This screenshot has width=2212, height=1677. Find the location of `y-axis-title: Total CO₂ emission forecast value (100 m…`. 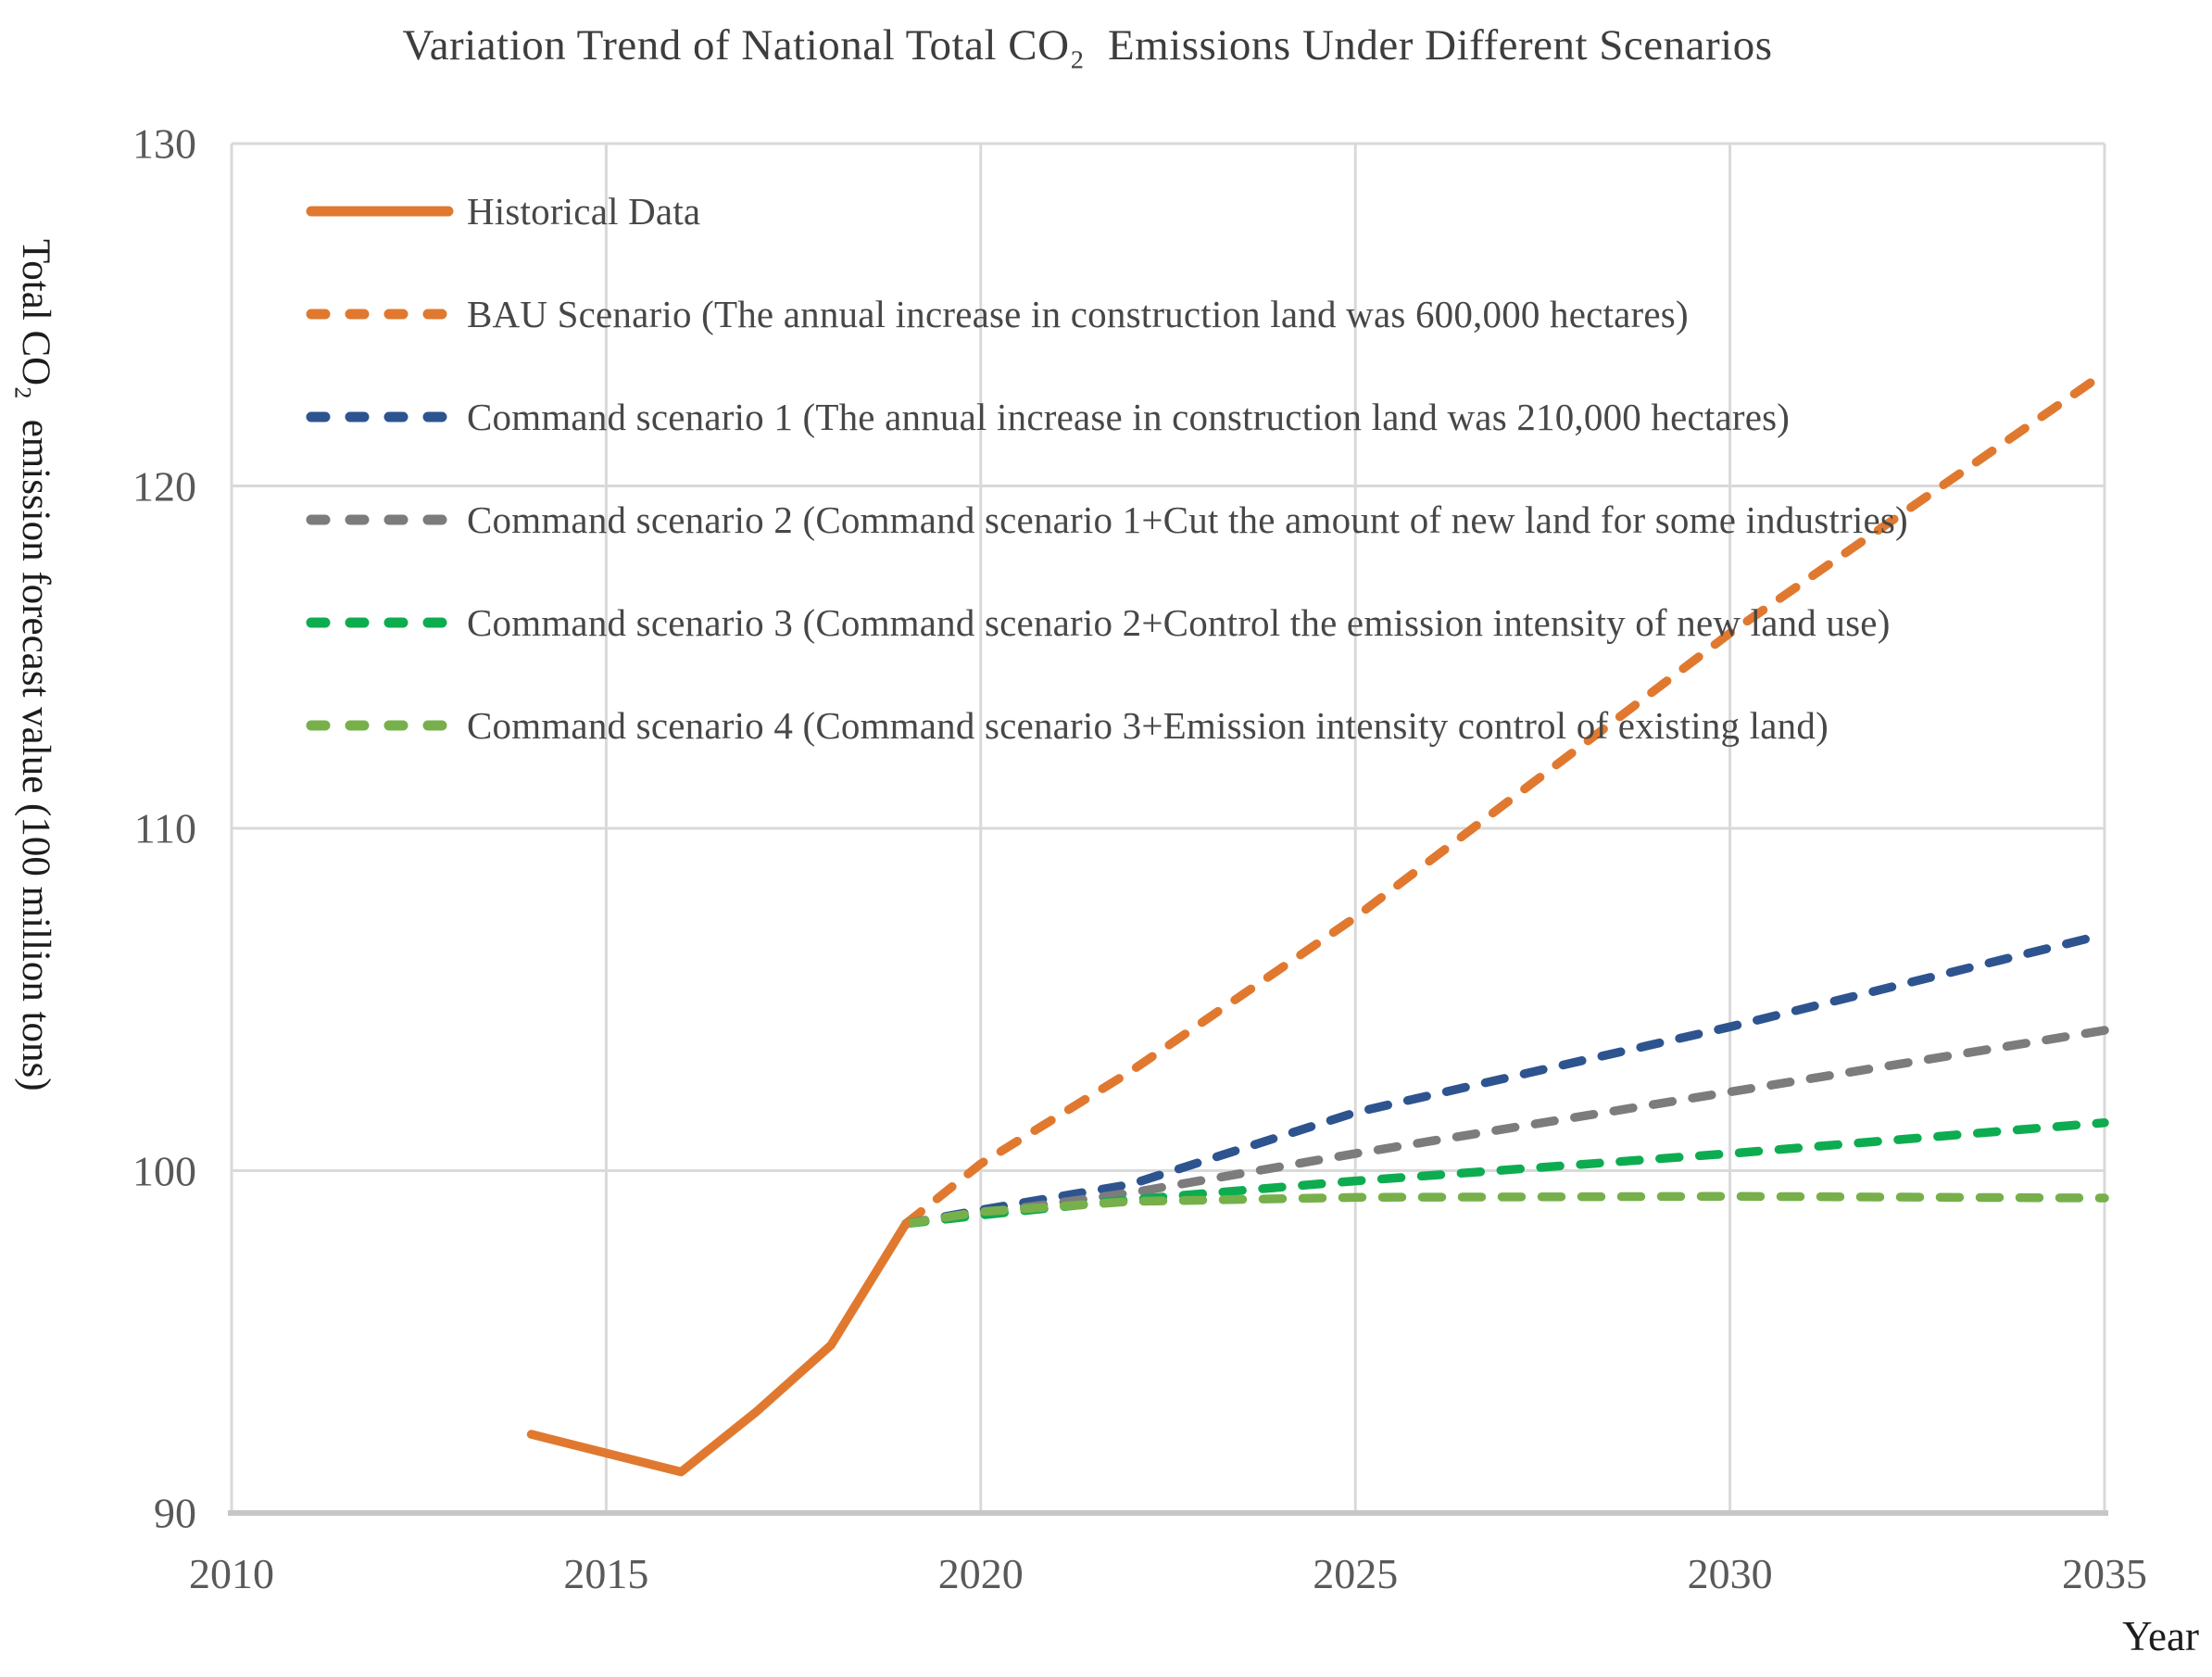

y-axis-title: Total CO₂ emission forecast value (100 m… is located at coordinates (35, 665).